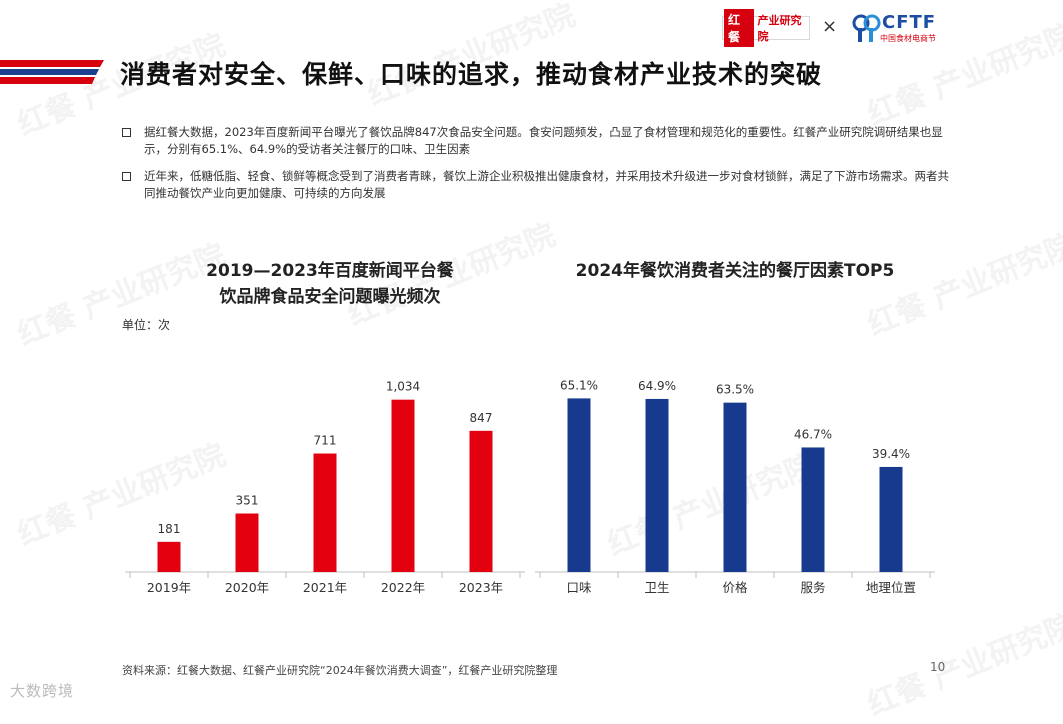  Describe the element at coordinates (962, 665) in the screenshot. I see `watermark: 红餐 产业研究院` at that location.